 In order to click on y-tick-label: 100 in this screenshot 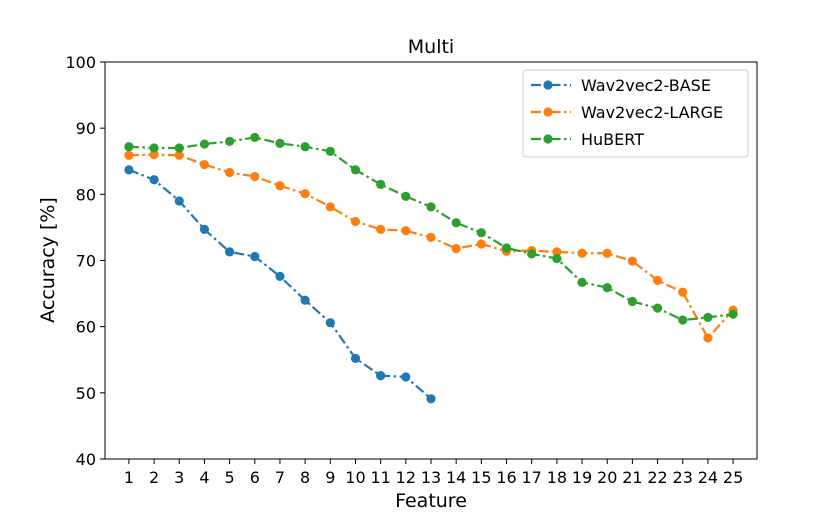, I will do `click(80, 62)`.